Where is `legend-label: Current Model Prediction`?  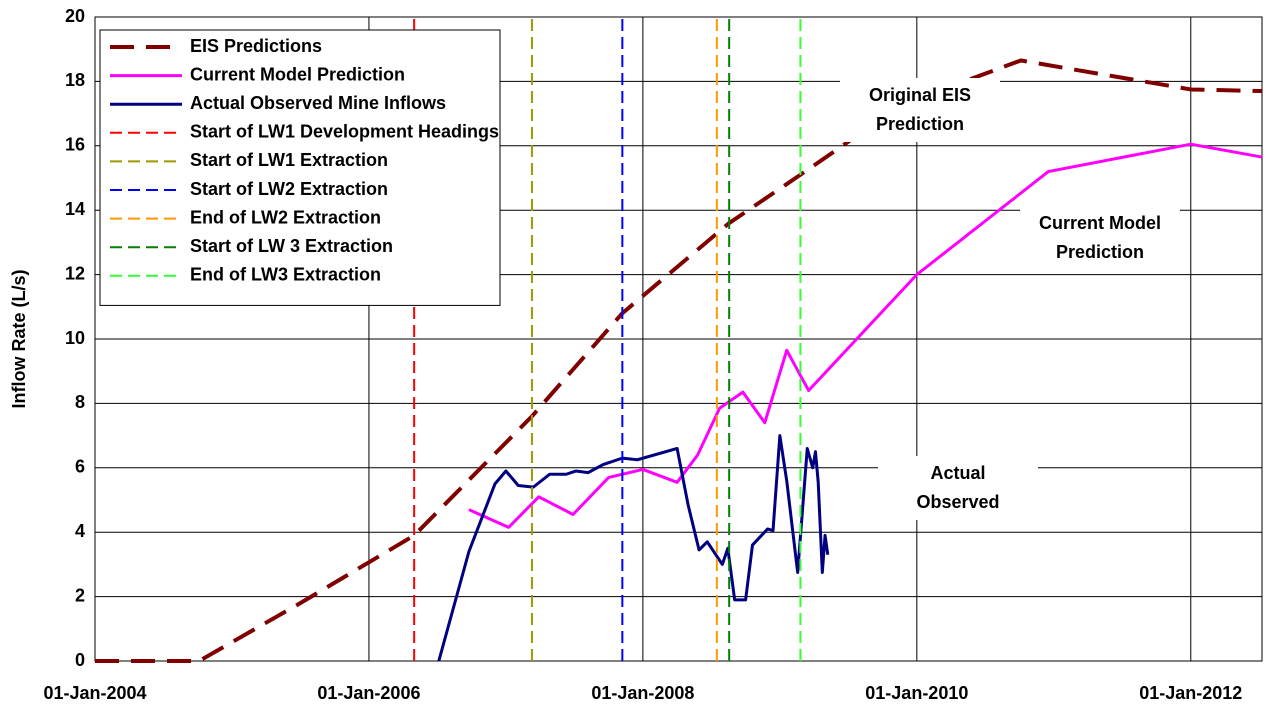
legend-label: Current Model Prediction is located at coordinates (297, 74).